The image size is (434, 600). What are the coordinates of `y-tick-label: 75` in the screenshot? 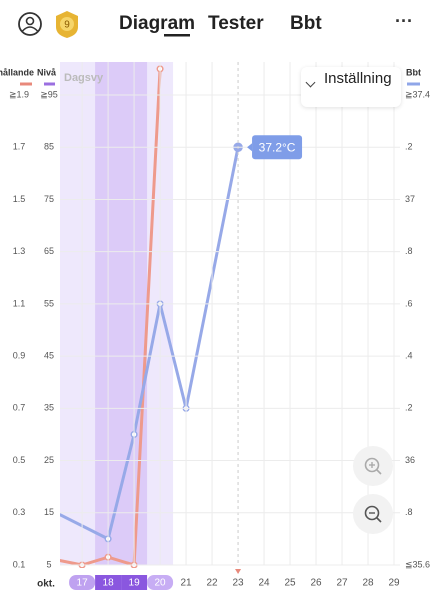 It's located at (49, 199).